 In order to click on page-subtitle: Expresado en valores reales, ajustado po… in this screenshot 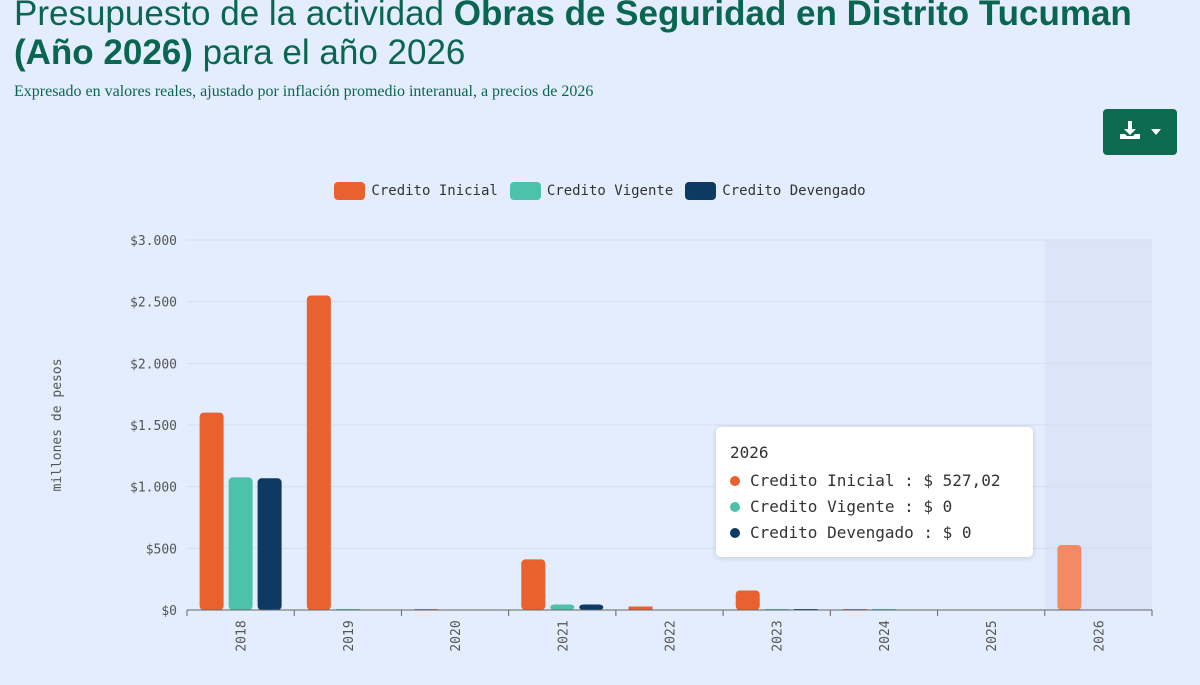, I will do `click(304, 91)`.